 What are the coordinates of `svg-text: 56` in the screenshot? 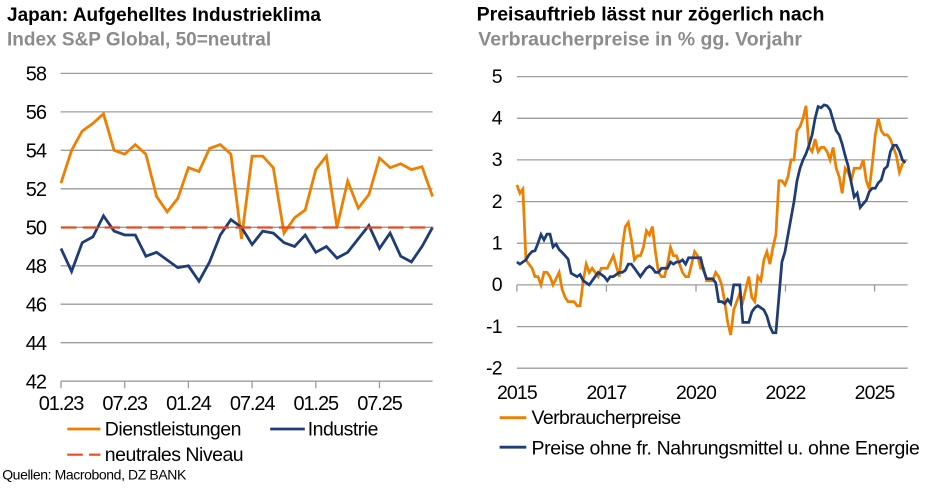 It's located at (36, 113).